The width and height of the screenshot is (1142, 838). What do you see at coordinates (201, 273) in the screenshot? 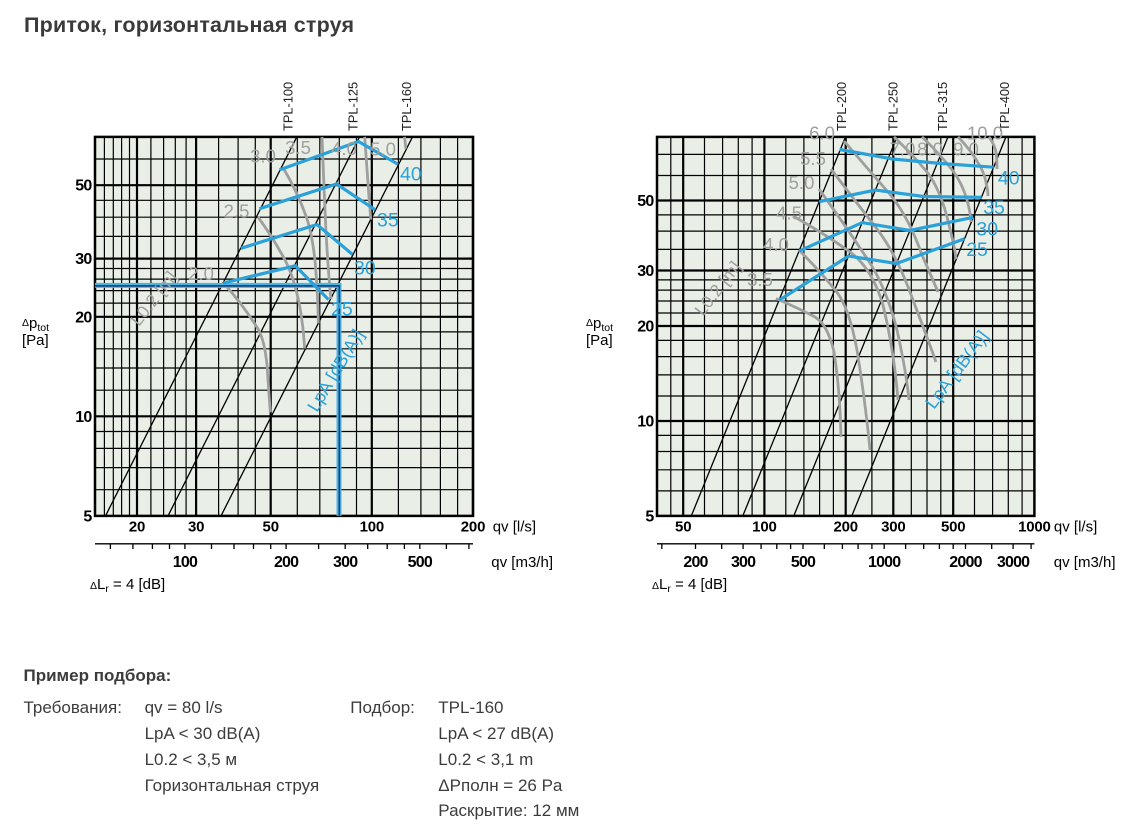
I see `svg-text: 2.0` at bounding box center [201, 273].